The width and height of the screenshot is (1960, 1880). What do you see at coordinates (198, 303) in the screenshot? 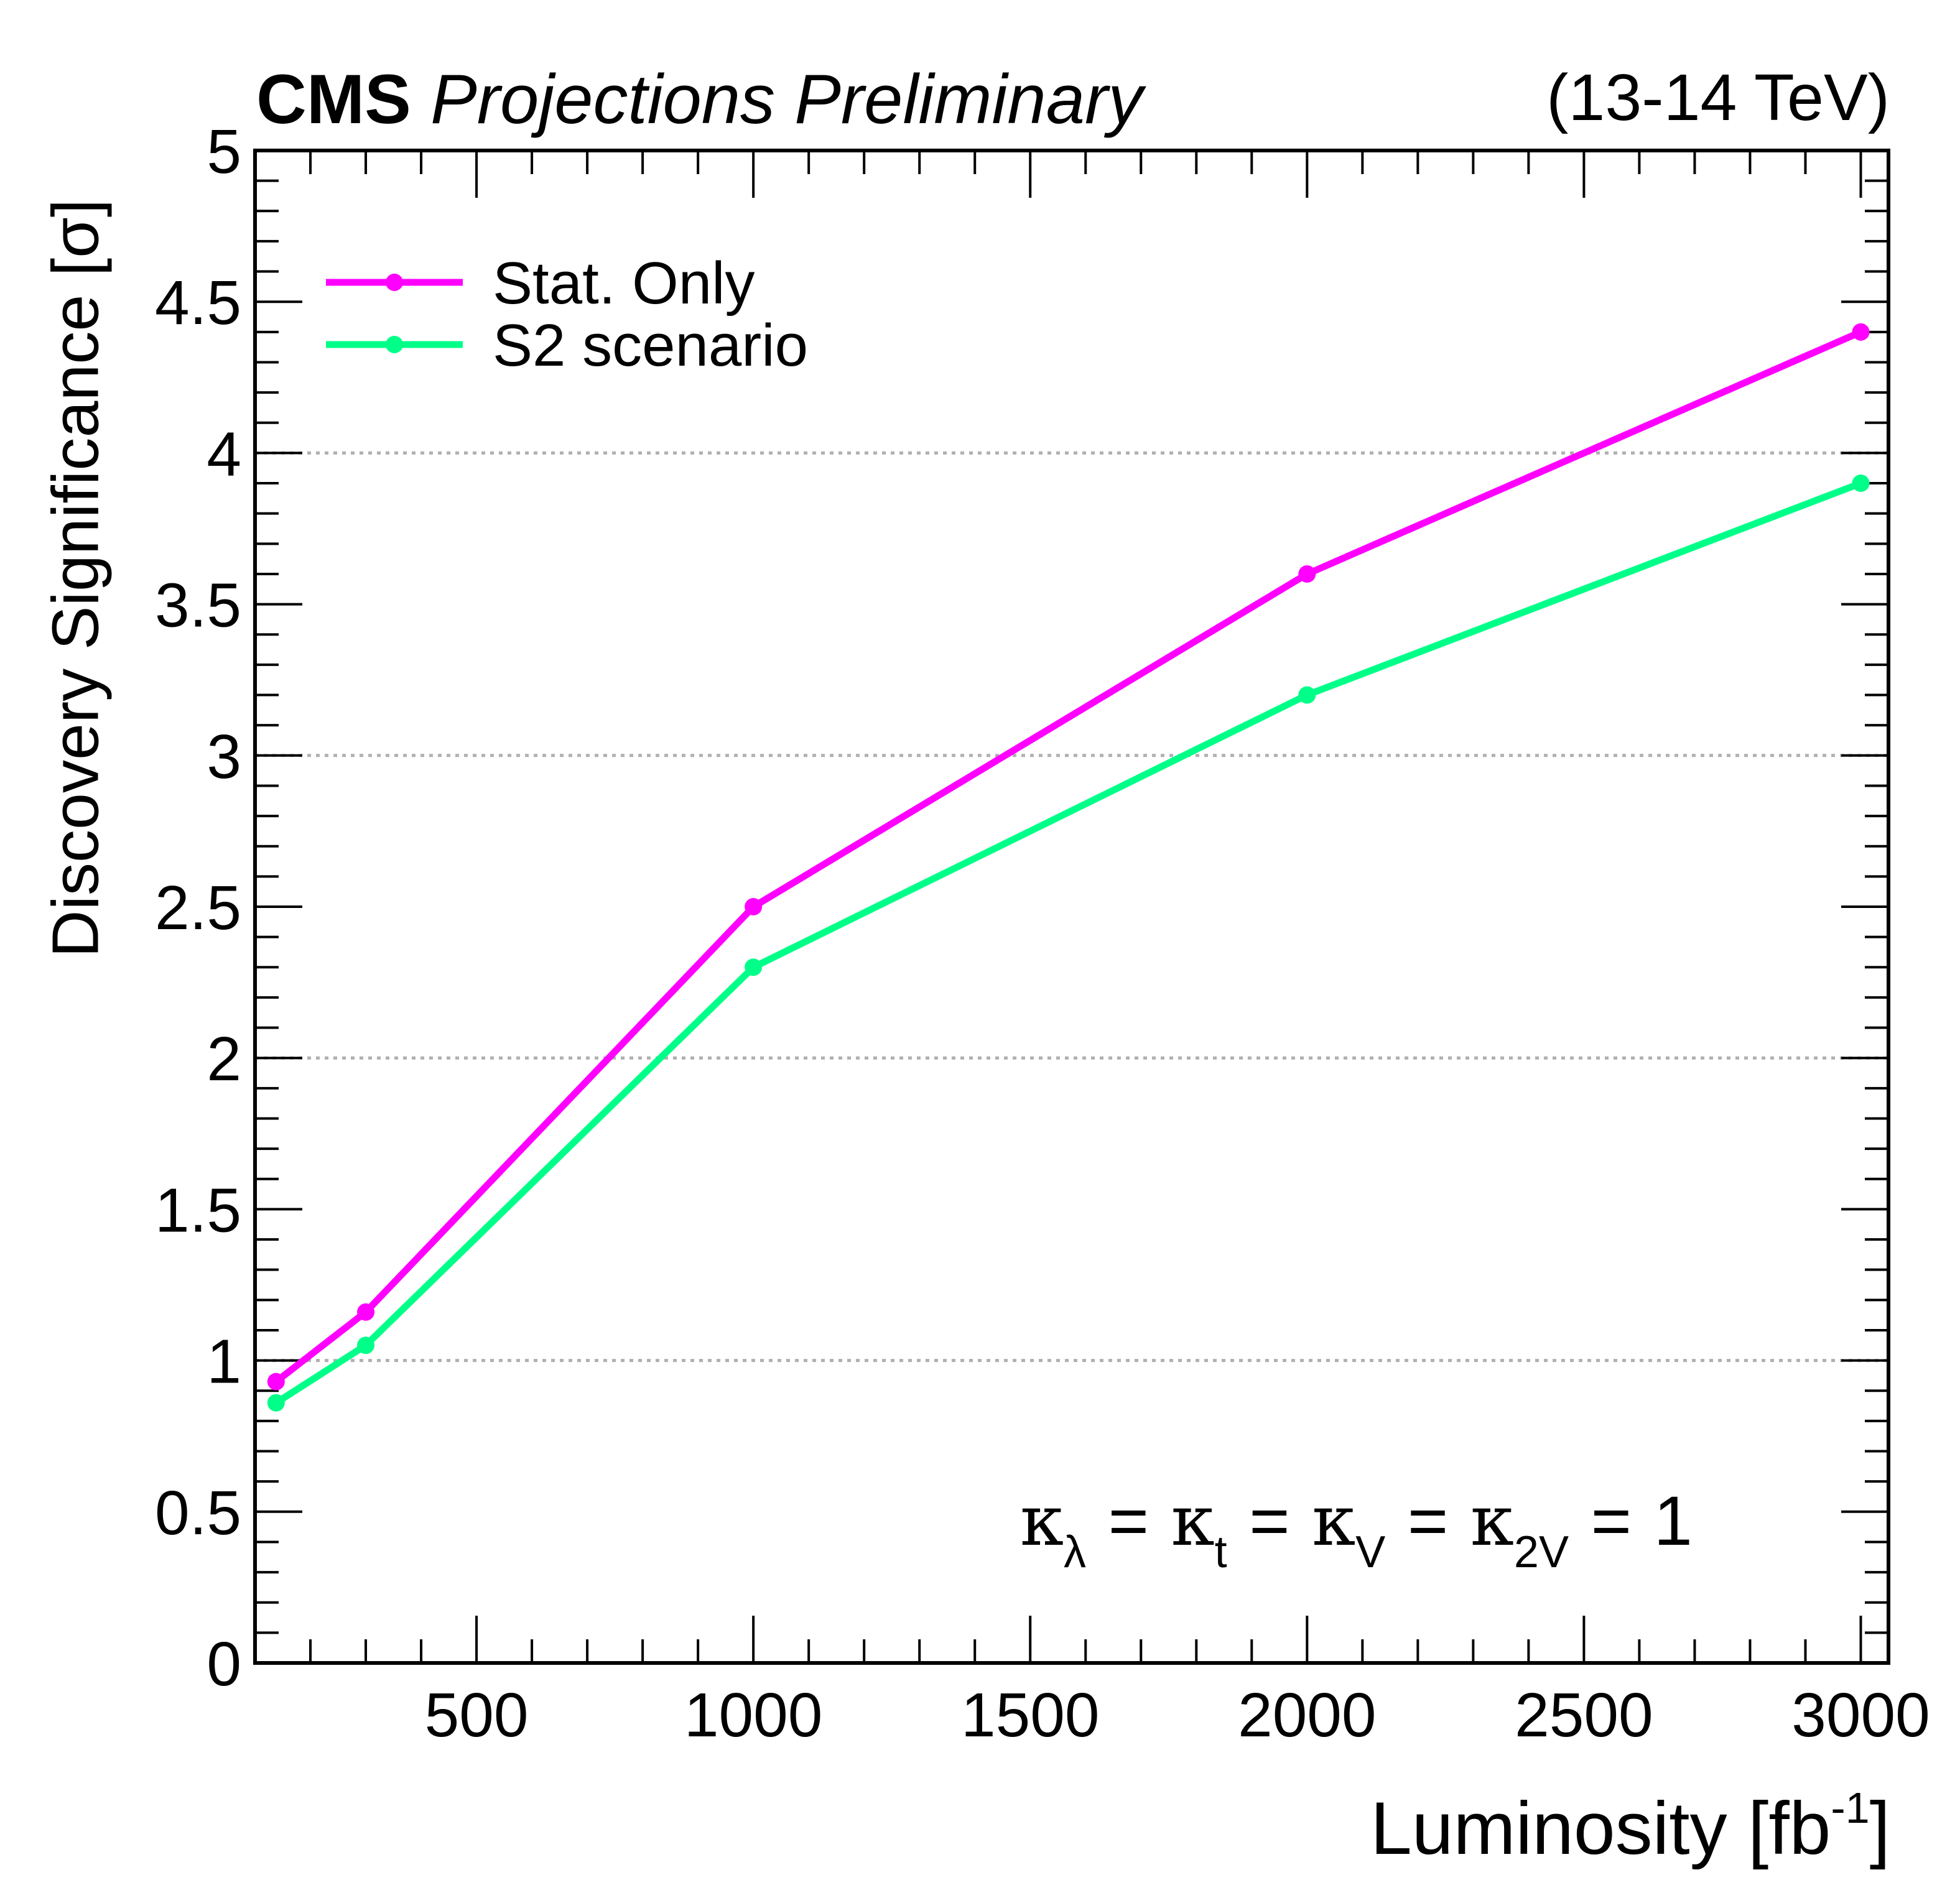
I see `y-tick-label: 4.5` at bounding box center [198, 303].